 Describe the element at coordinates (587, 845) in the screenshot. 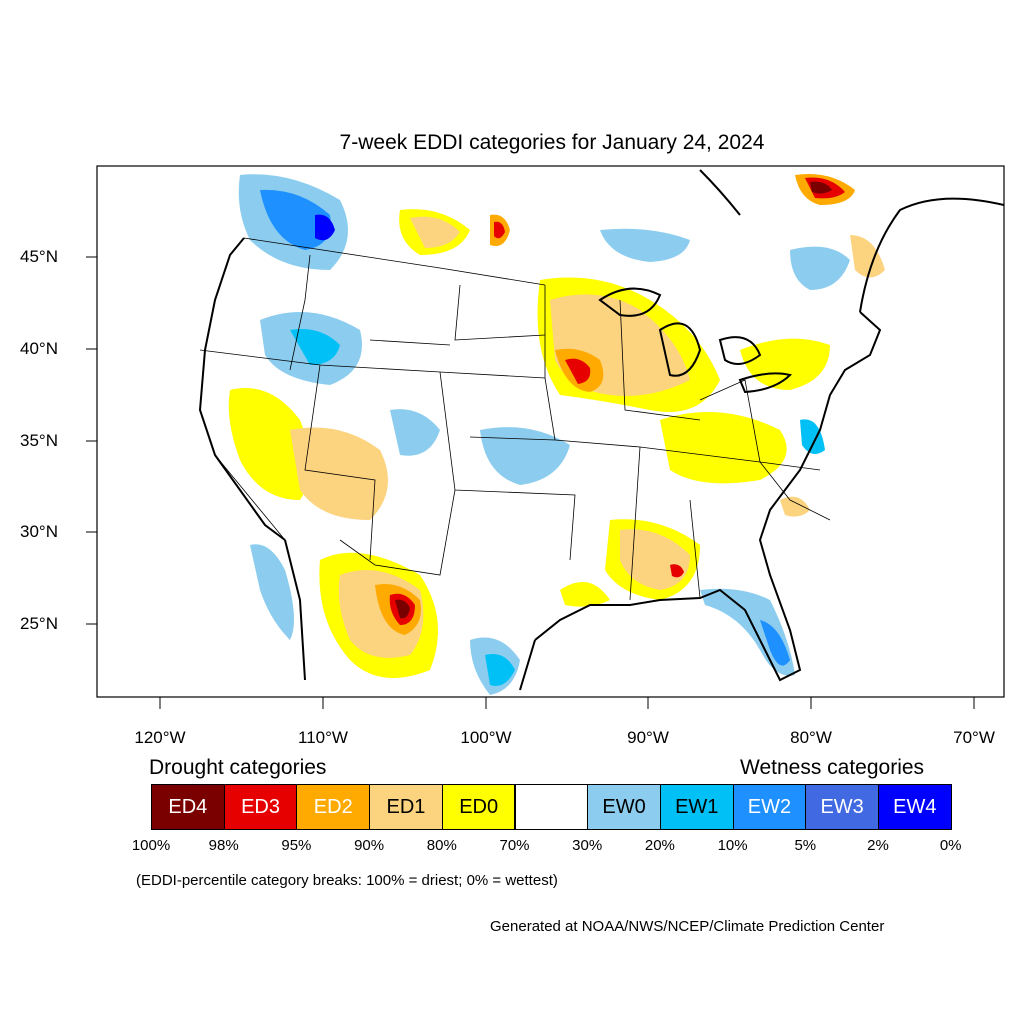

I see `legend-break-label: 30%` at that location.